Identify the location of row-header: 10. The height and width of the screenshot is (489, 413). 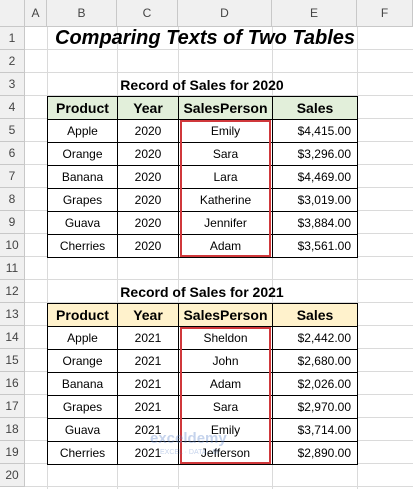
(12, 245).